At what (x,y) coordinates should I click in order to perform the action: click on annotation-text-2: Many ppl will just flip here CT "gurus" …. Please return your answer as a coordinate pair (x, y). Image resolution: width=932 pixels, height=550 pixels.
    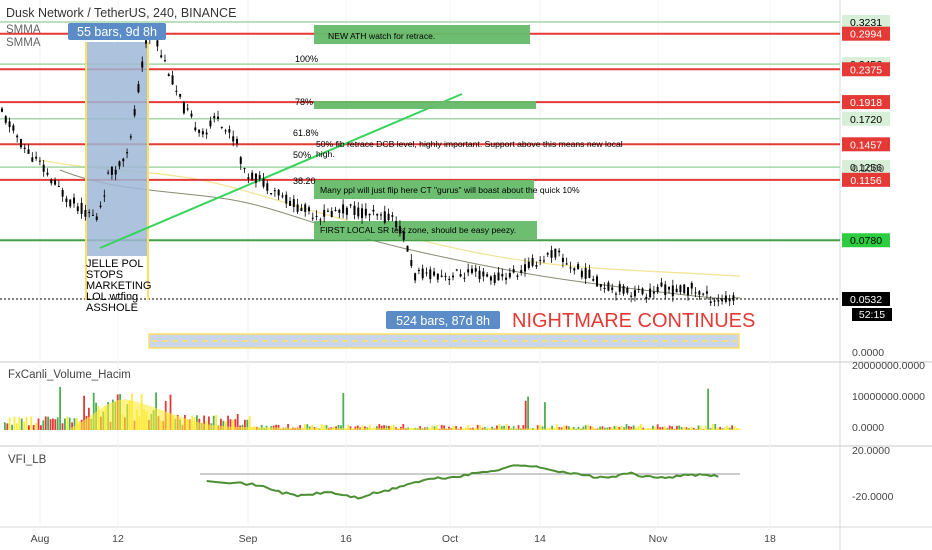
    Looking at the image, I should click on (450, 190).